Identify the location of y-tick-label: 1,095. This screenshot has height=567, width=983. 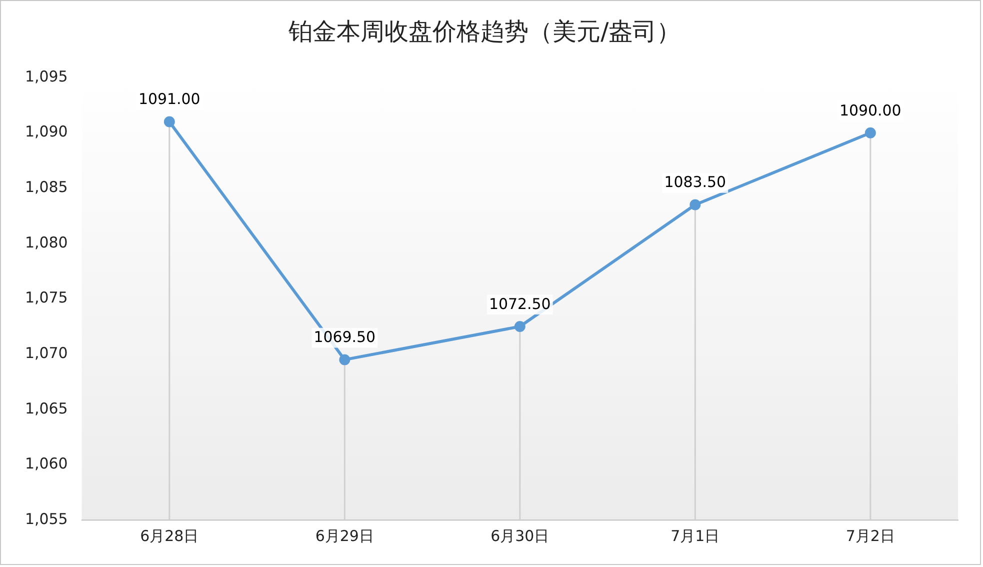
(46, 76).